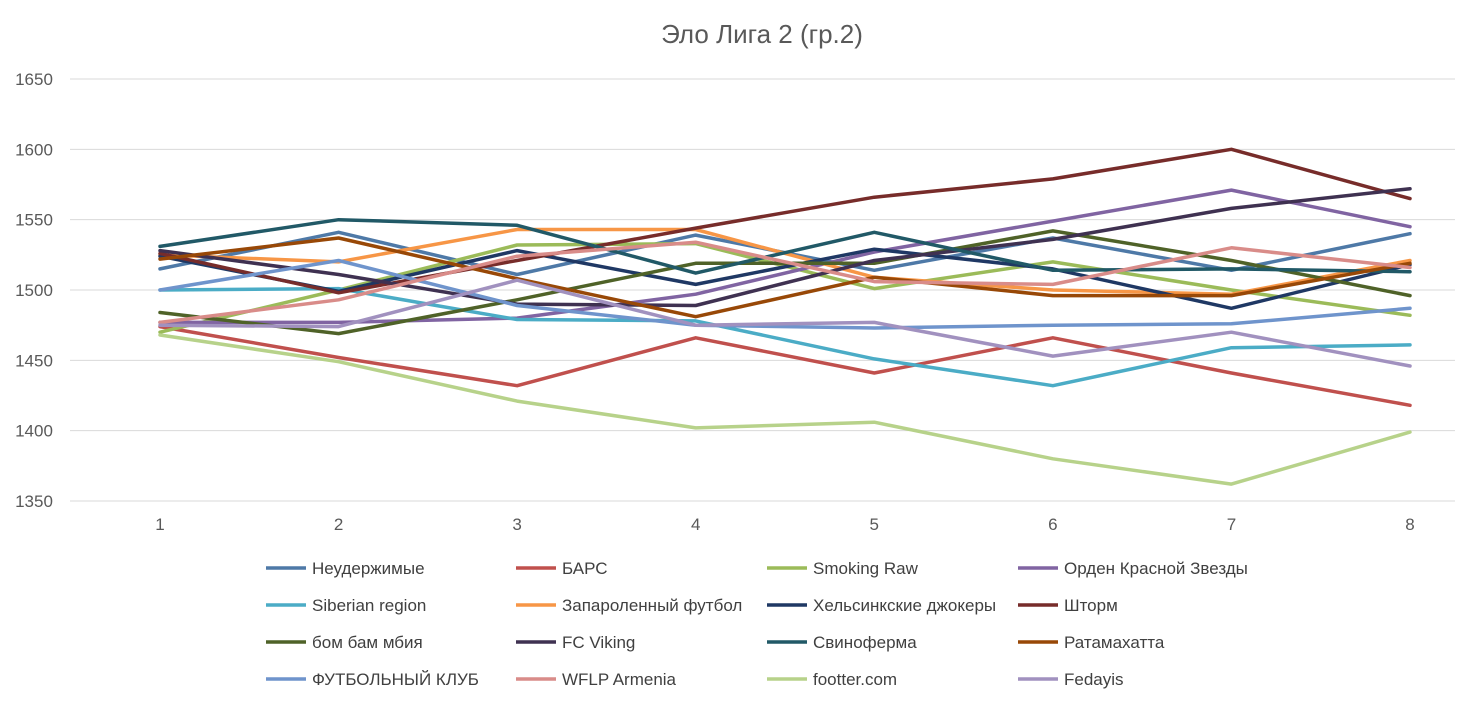 Image resolution: width=1460 pixels, height=707 pixels. I want to click on chart-title: Эло Лига 2 (гр.2), so click(762, 34).